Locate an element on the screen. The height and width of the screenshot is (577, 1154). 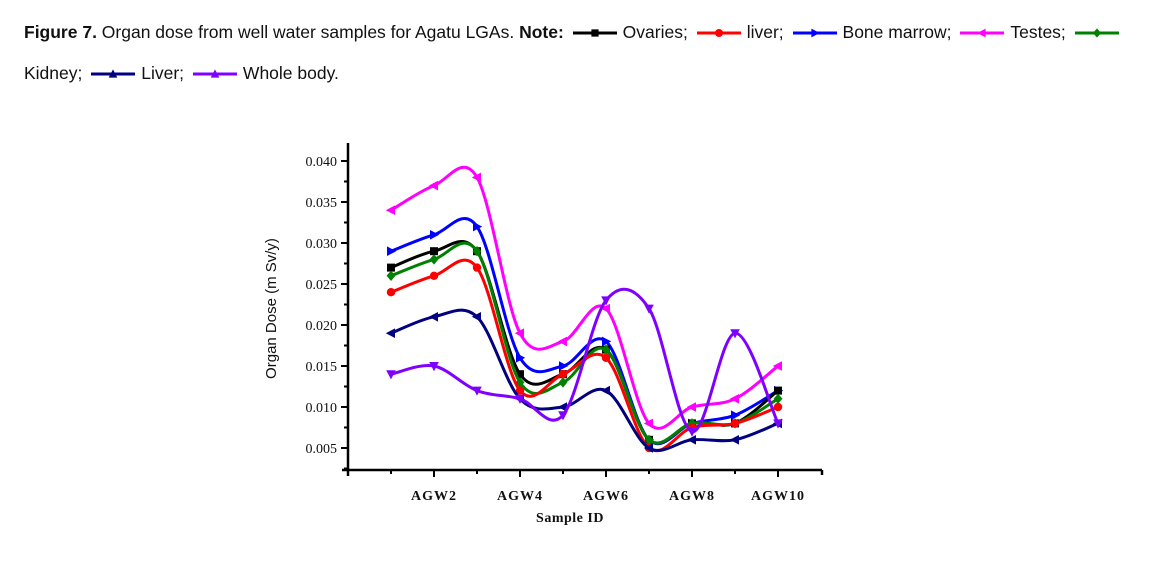
series-liver is located at coordinates (583, 380).